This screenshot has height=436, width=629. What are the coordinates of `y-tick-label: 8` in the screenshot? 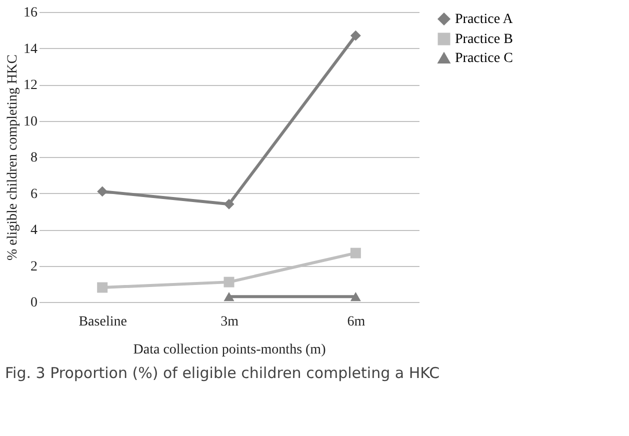 It's located at (34, 158).